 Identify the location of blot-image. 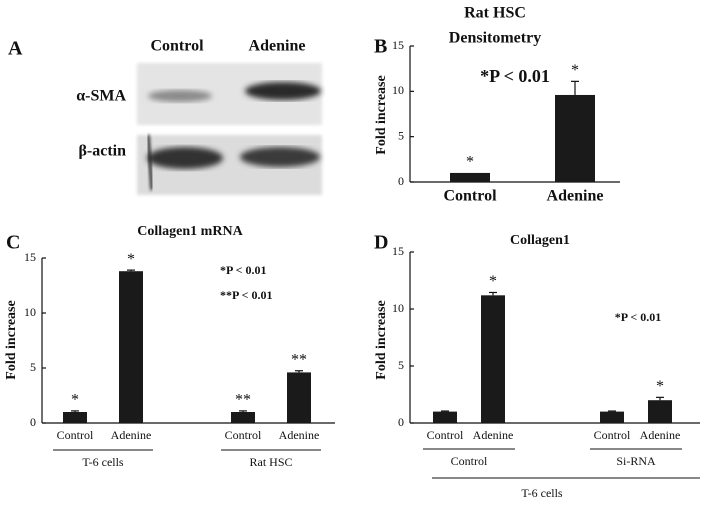
(229, 129).